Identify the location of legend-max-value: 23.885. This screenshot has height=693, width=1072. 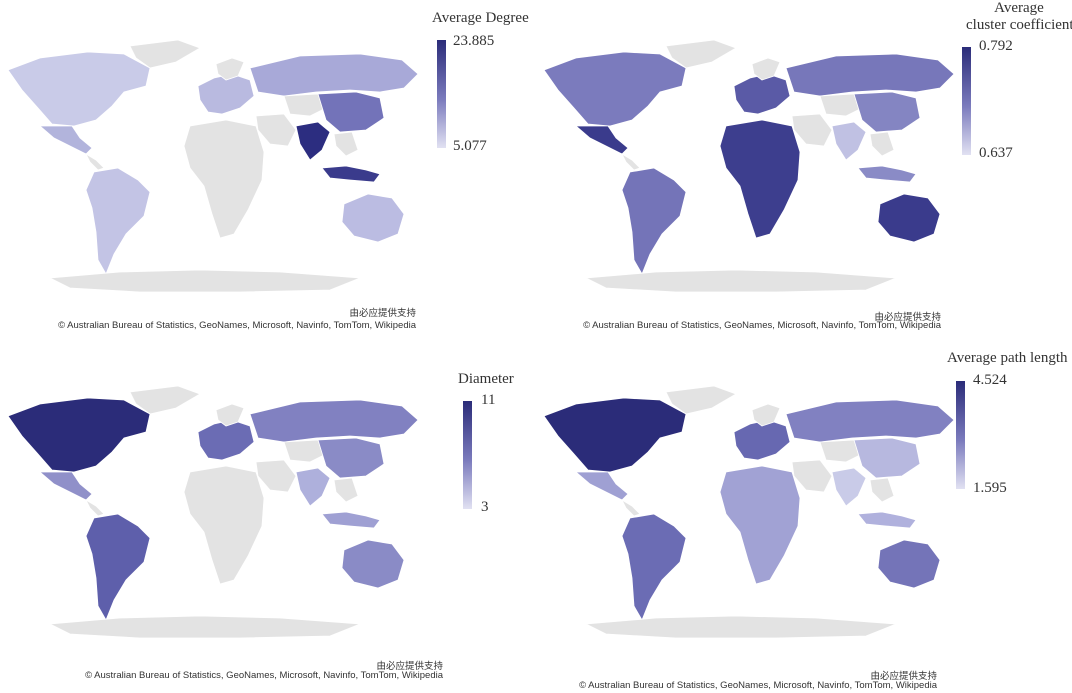
(474, 41).